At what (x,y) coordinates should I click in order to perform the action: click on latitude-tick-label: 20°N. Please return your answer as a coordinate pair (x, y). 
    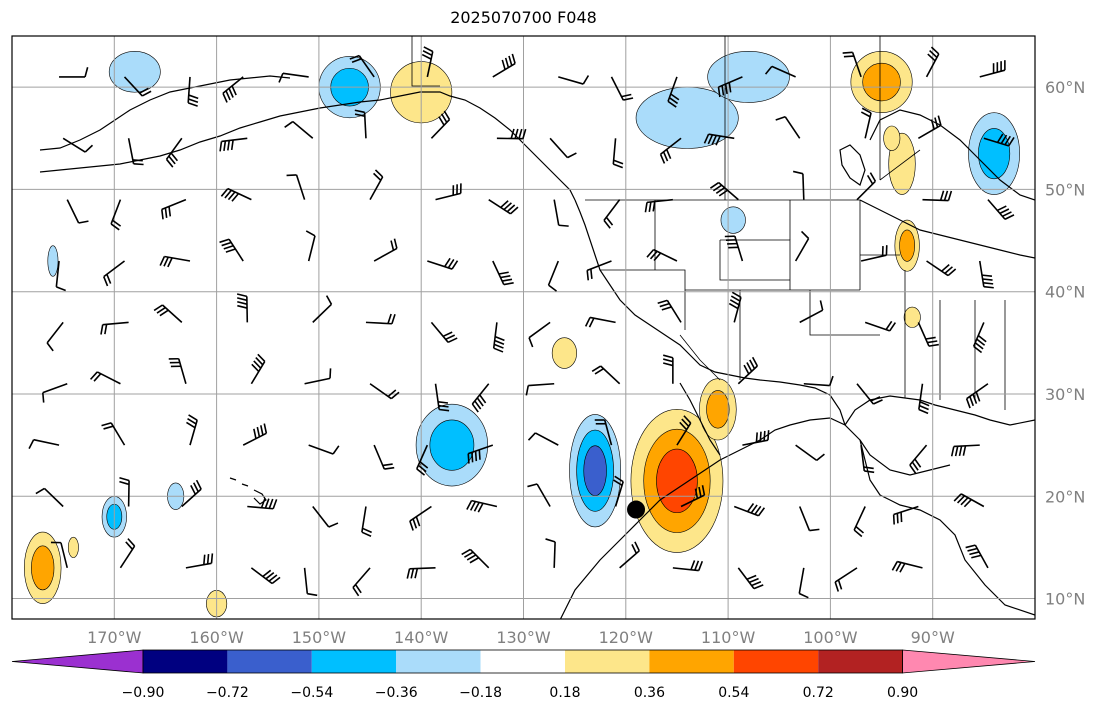
    Looking at the image, I should click on (1065, 496).